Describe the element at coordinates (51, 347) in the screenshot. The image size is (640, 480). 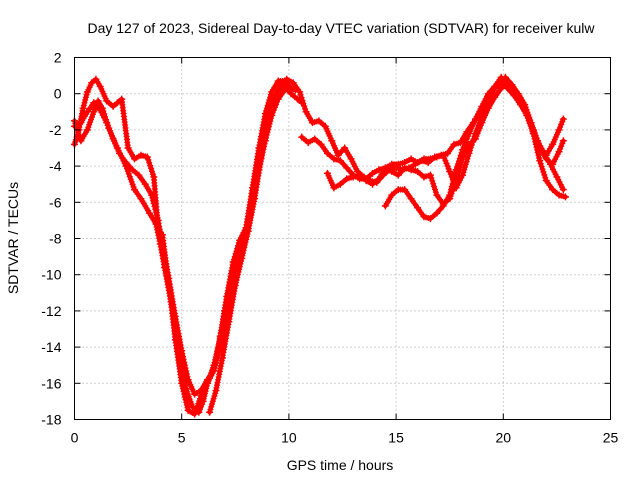
I see `y-tick-label: -14` at that location.